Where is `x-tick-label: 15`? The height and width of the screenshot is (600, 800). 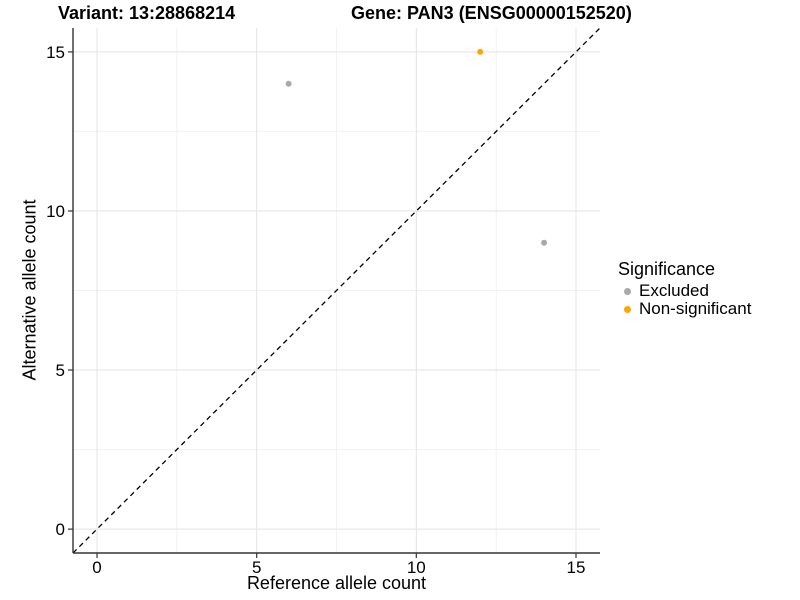
x-tick-label: 15 is located at coordinates (576, 567).